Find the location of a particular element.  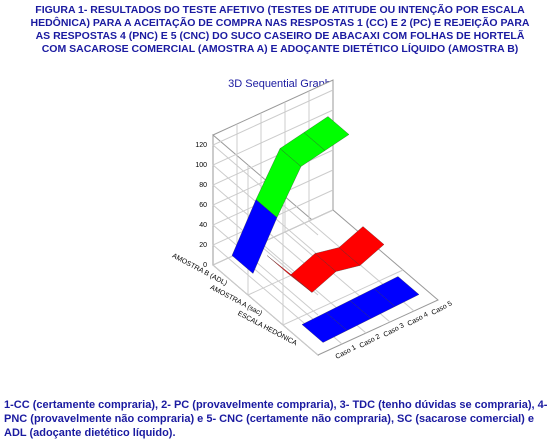

x-tick-label: Caso 5 is located at coordinates (442, 308).